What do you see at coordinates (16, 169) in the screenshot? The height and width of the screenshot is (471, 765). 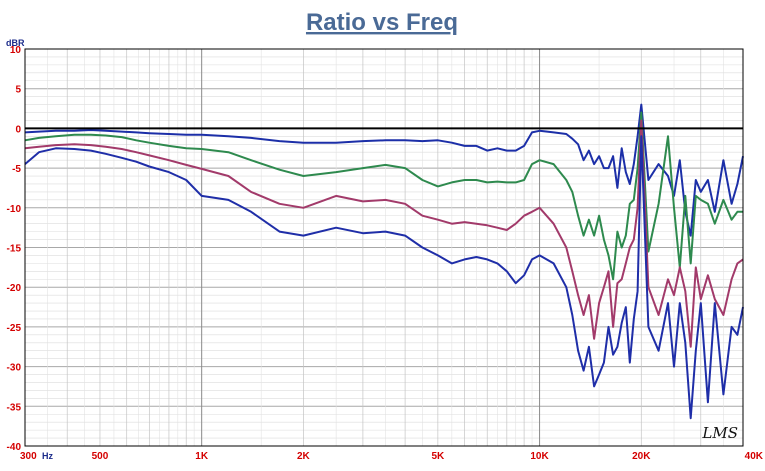 I see `y-tick-label: -5` at bounding box center [16, 169].